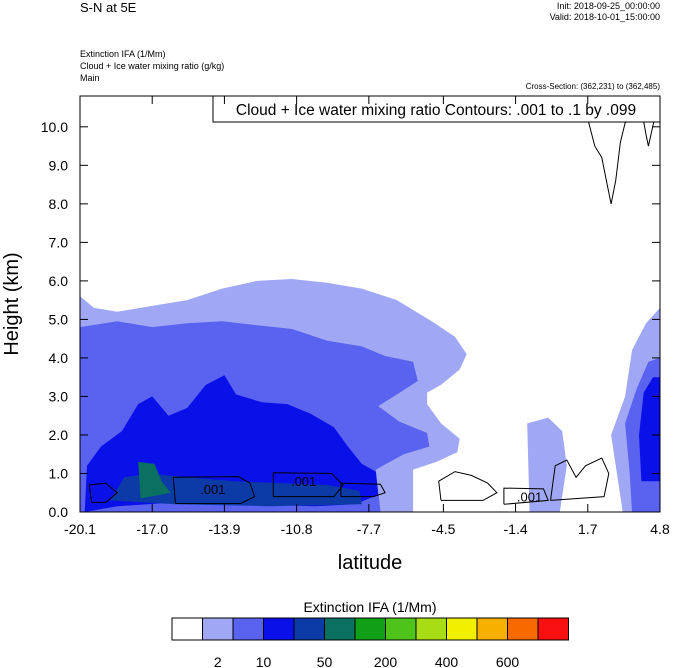 The width and height of the screenshot is (674, 668). What do you see at coordinates (108, 7) in the screenshot?
I see `page-title: S-N at 5E` at bounding box center [108, 7].